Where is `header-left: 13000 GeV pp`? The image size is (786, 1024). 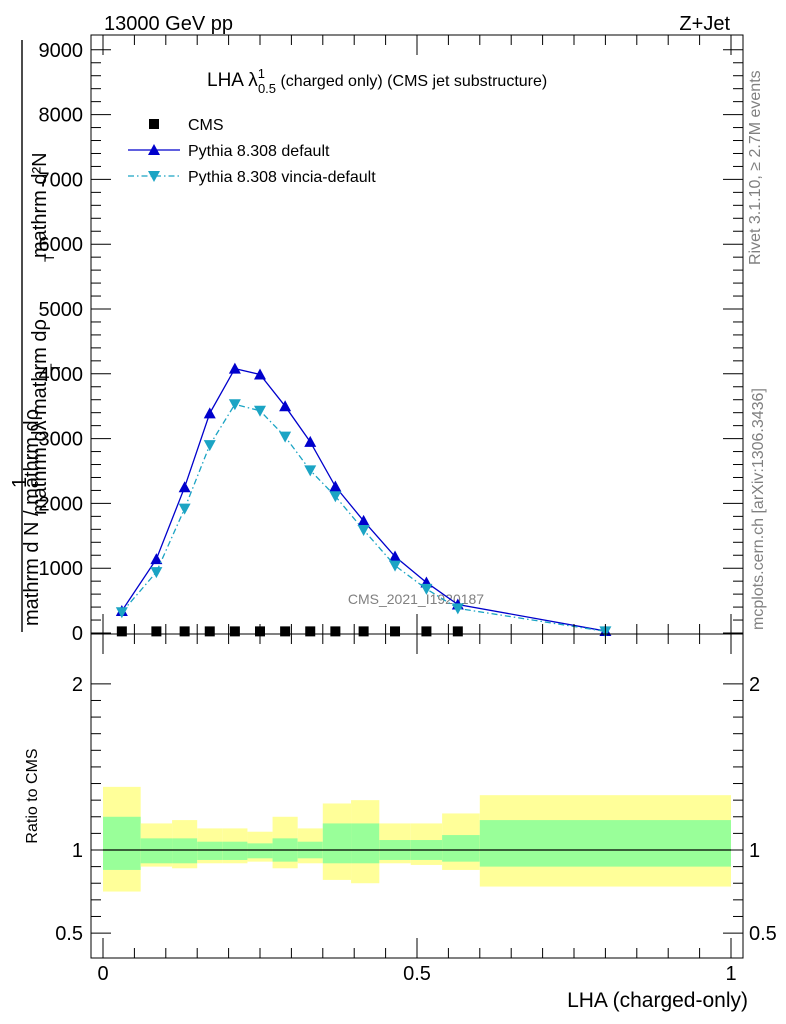
header-left: 13000 GeV pp is located at coordinates (168, 24).